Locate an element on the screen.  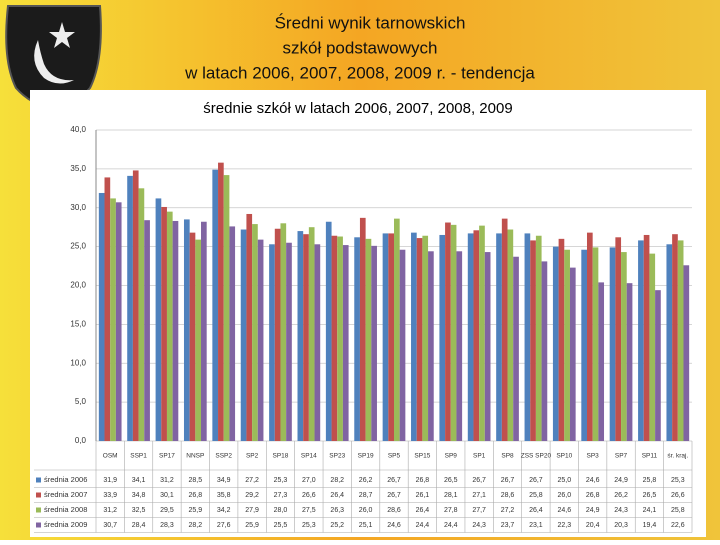
table-cell: 25,0 is located at coordinates (564, 480).